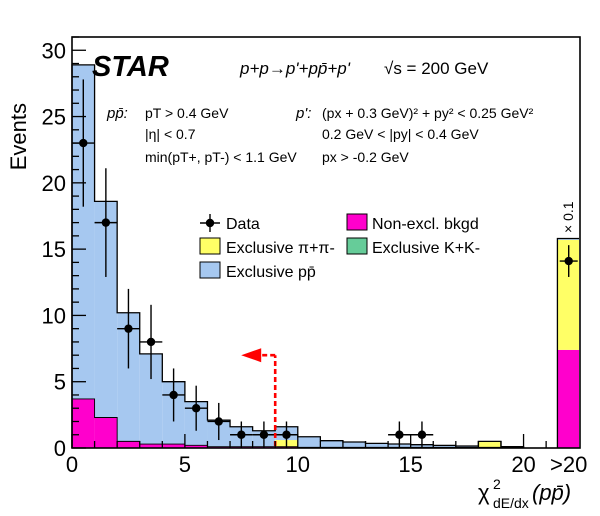  What do you see at coordinates (221, 157) in the screenshot?
I see `cut-left-3: min(pT+, pT-) < 1.1 GeV` at bounding box center [221, 157].